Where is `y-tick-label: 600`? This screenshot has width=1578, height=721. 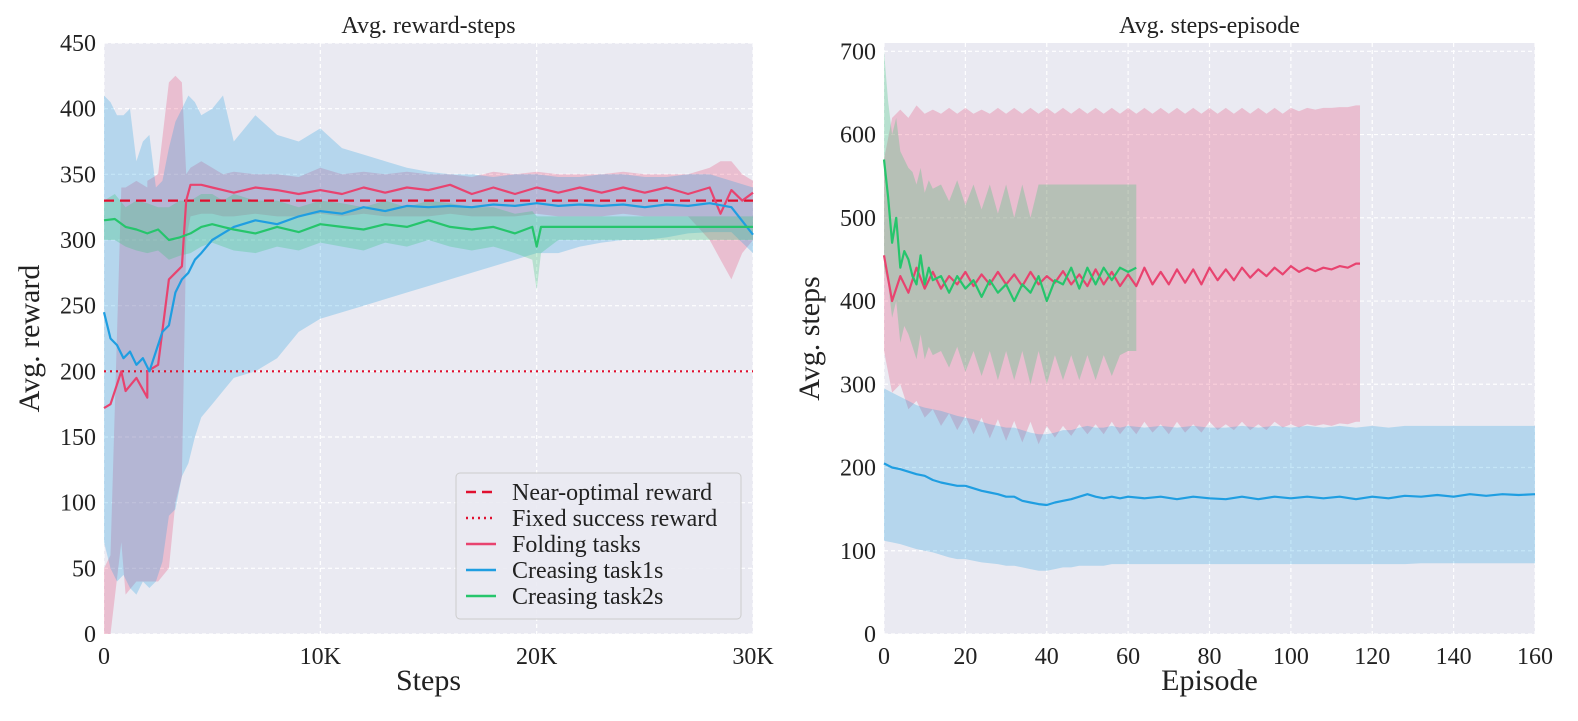 y-tick-label: 600 is located at coordinates (858, 136).